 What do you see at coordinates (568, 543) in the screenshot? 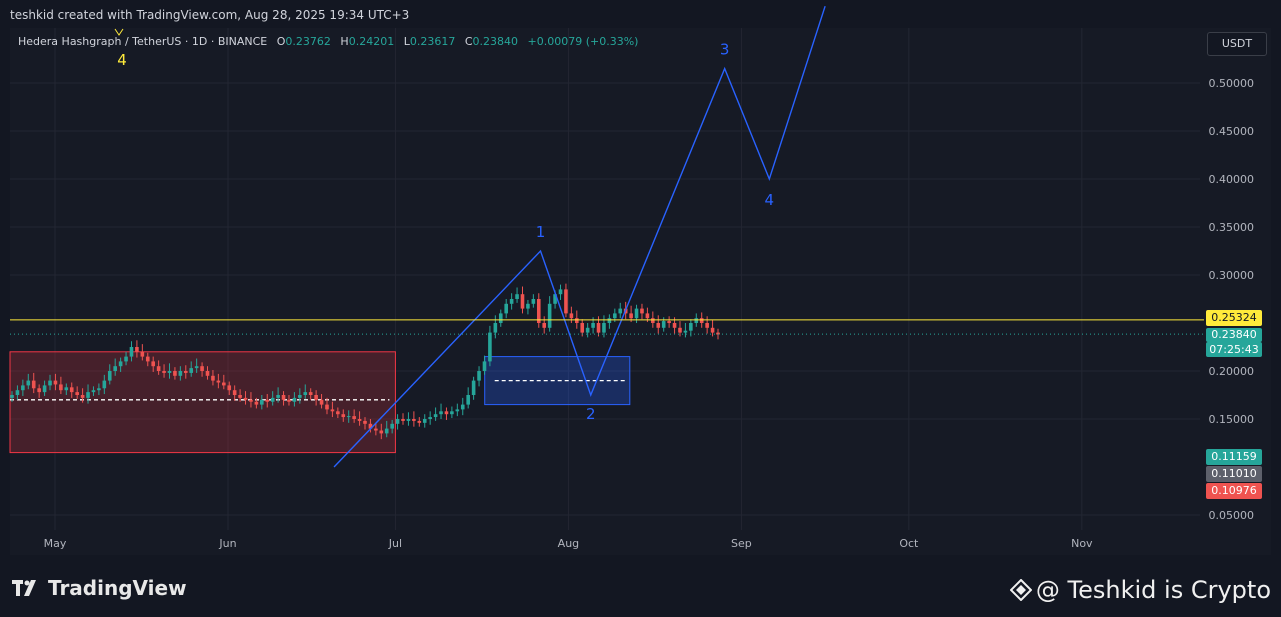
I see `time-axis-label: Aug` at bounding box center [568, 543].